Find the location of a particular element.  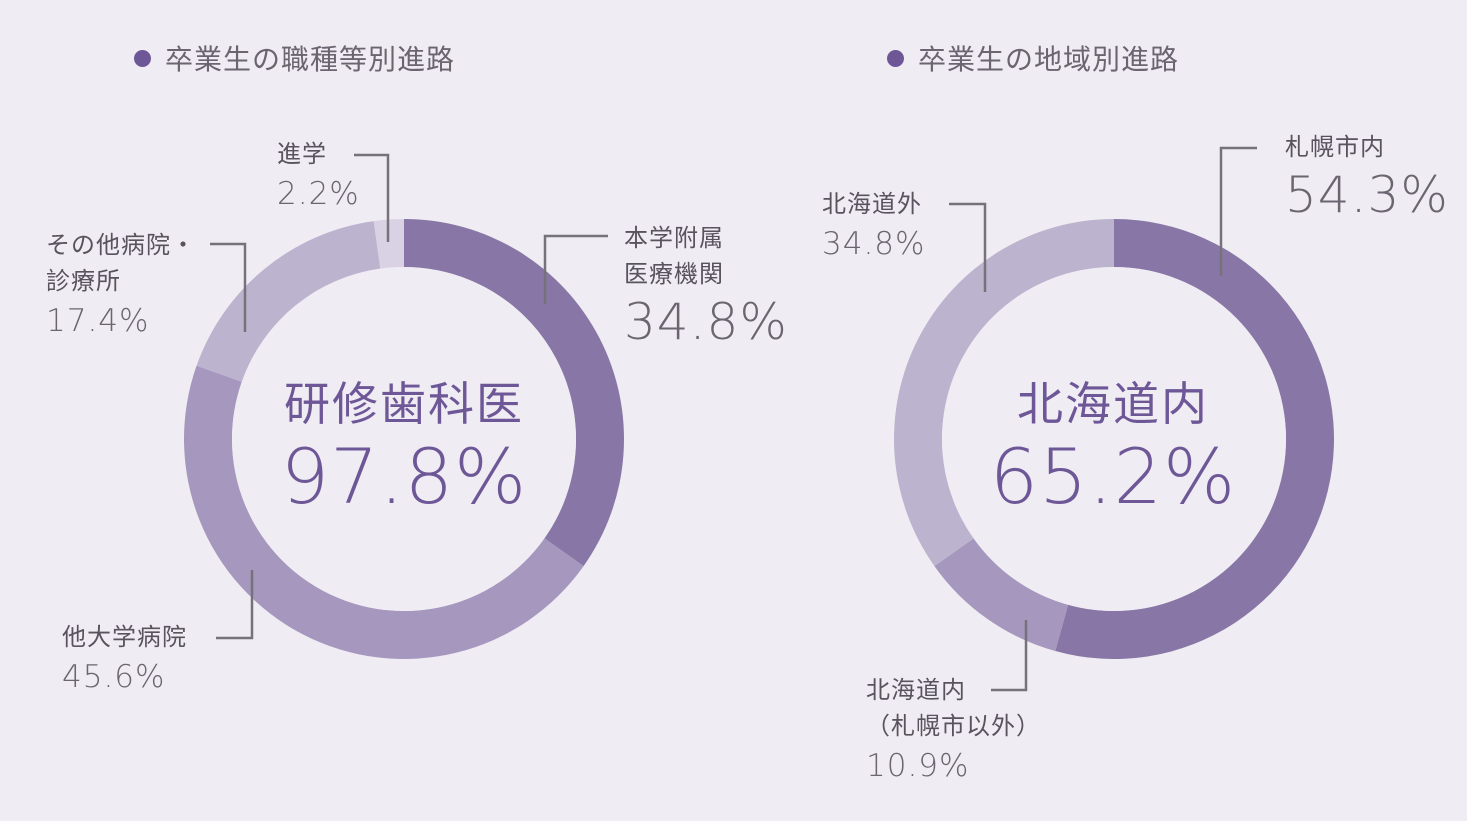

slice-other-university-hospital is located at coordinates (383, 512).